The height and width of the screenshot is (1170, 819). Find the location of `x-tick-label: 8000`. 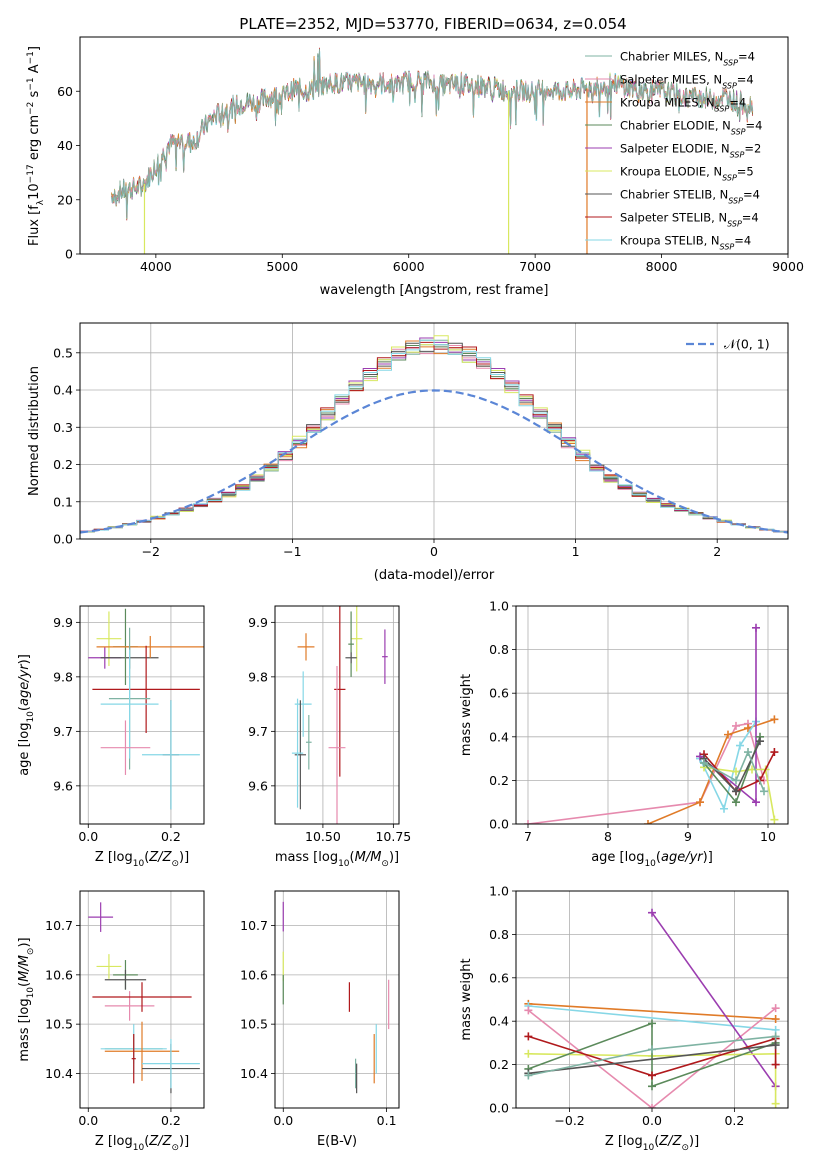

x-tick-label: 8000 is located at coordinates (662, 266).